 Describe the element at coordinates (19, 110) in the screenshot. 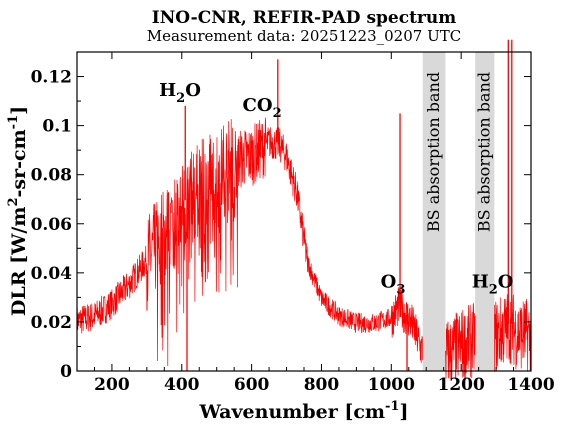

I see `y-axis-label-end: ]` at that location.